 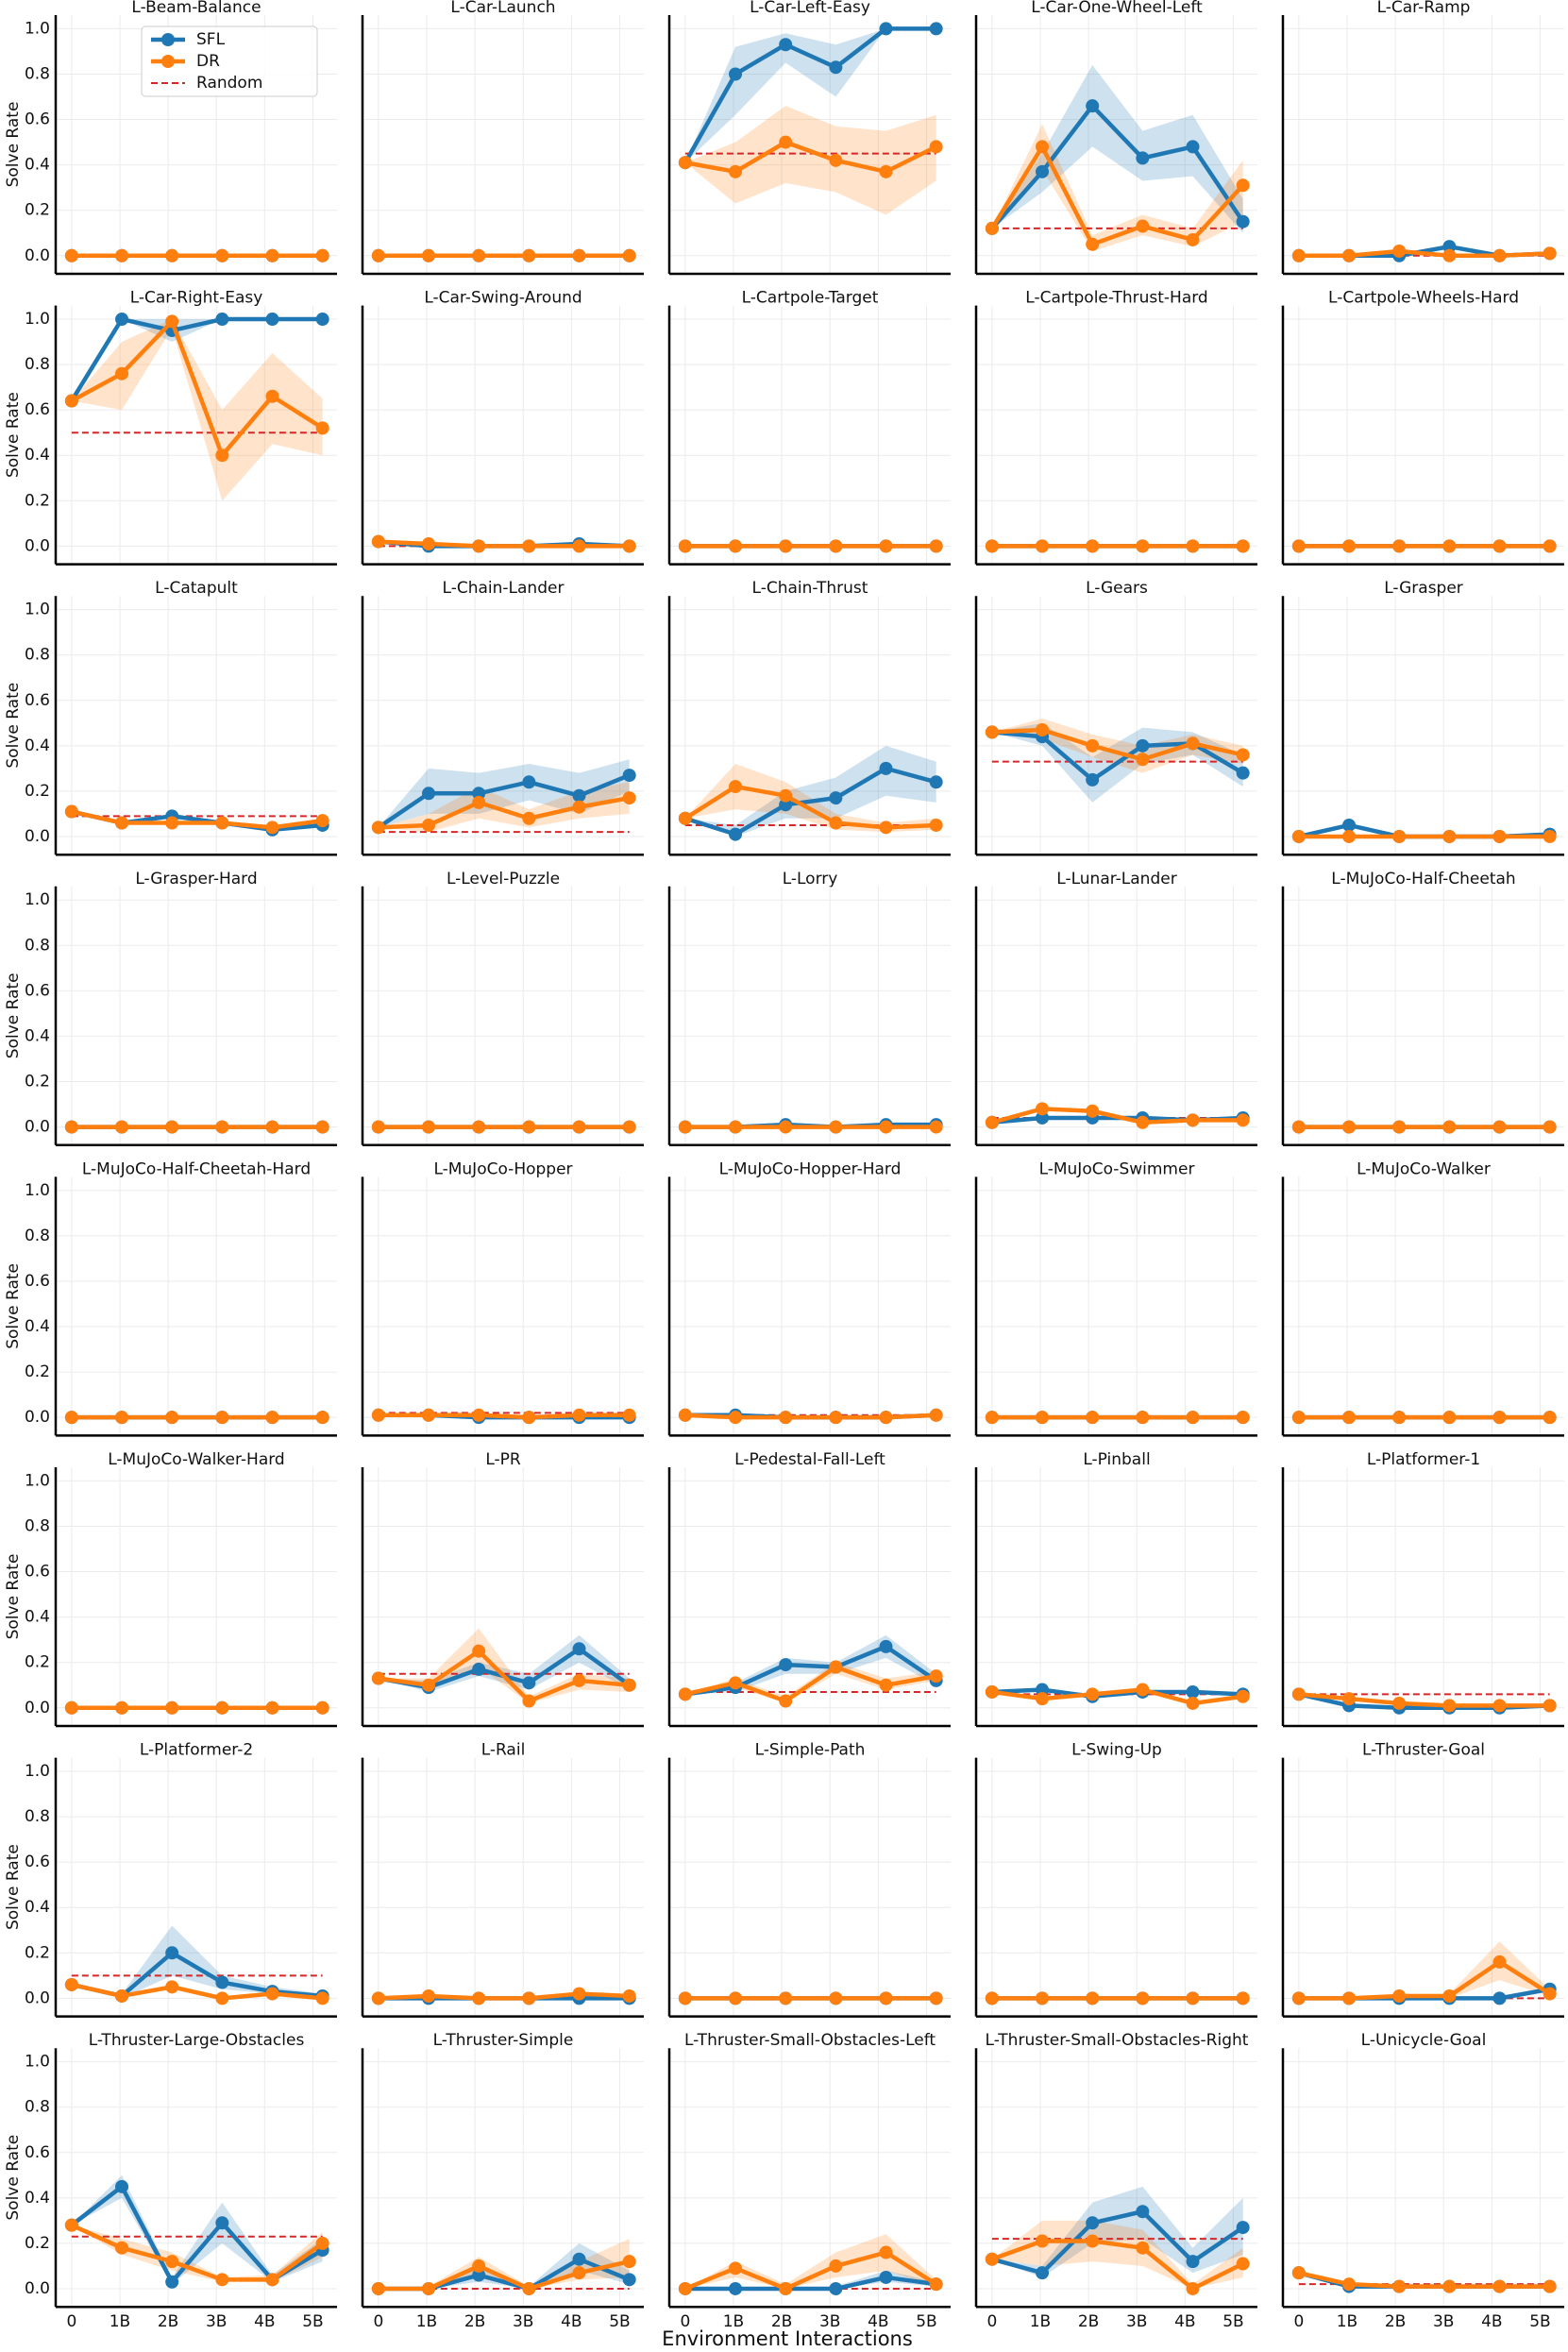 I want to click on y-tick-label: 0.4, so click(x=37, y=166).